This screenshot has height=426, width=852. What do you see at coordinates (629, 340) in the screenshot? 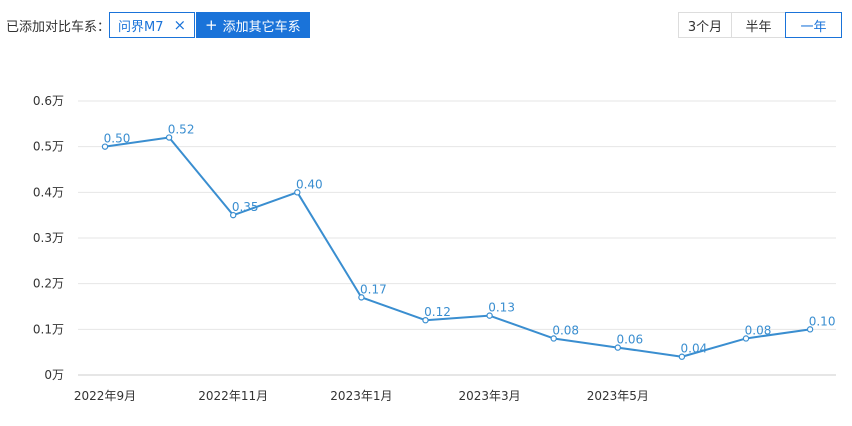
I see `data-label: 0.06` at bounding box center [629, 340].